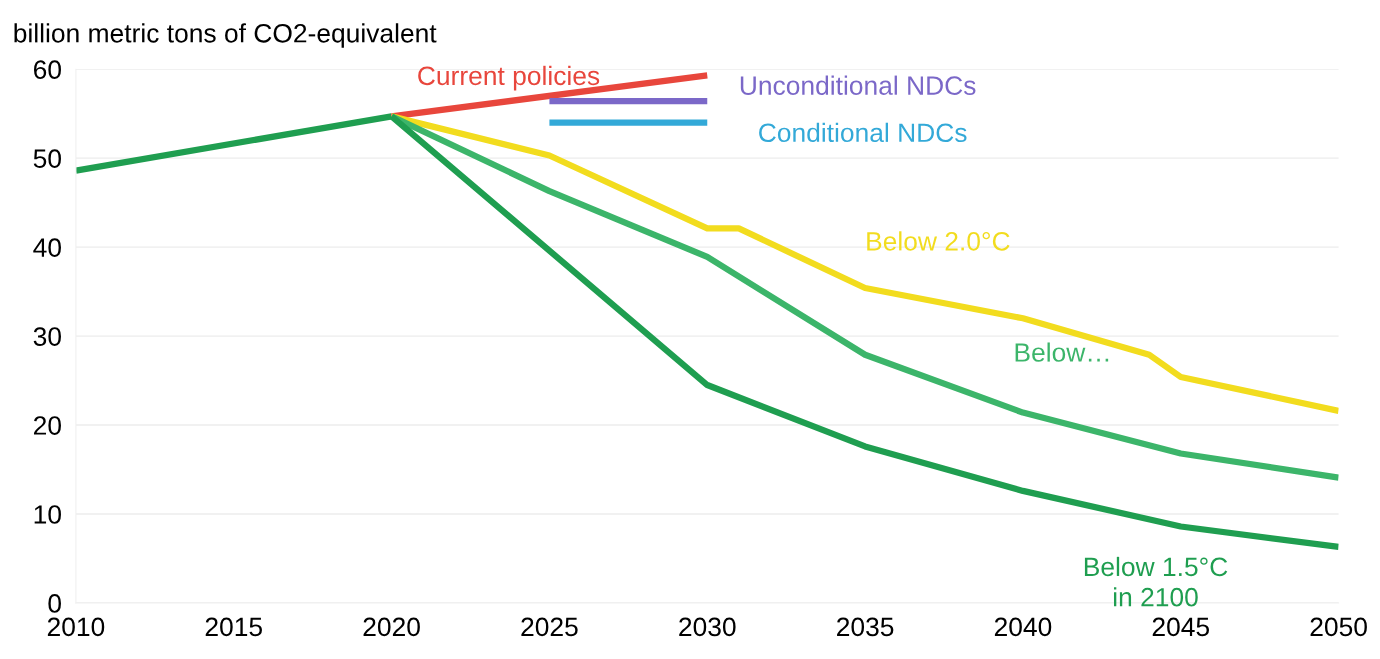  I want to click on series-label: Below 2.0°C, so click(938, 241).